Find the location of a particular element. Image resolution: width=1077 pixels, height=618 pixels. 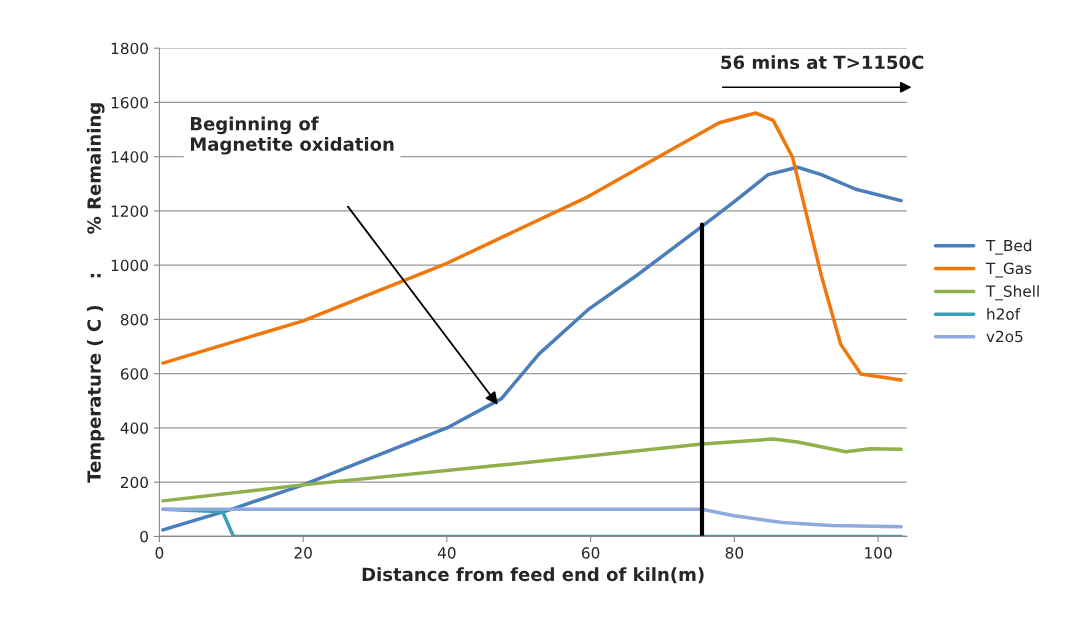

y-tick-label: 200 is located at coordinates (134, 482).